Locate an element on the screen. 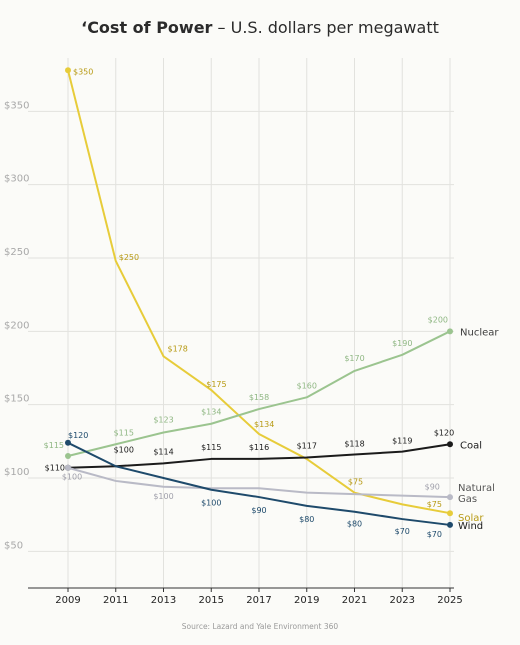 This screenshot has height=645, width=520. nuclear-start-point is located at coordinates (68, 456).